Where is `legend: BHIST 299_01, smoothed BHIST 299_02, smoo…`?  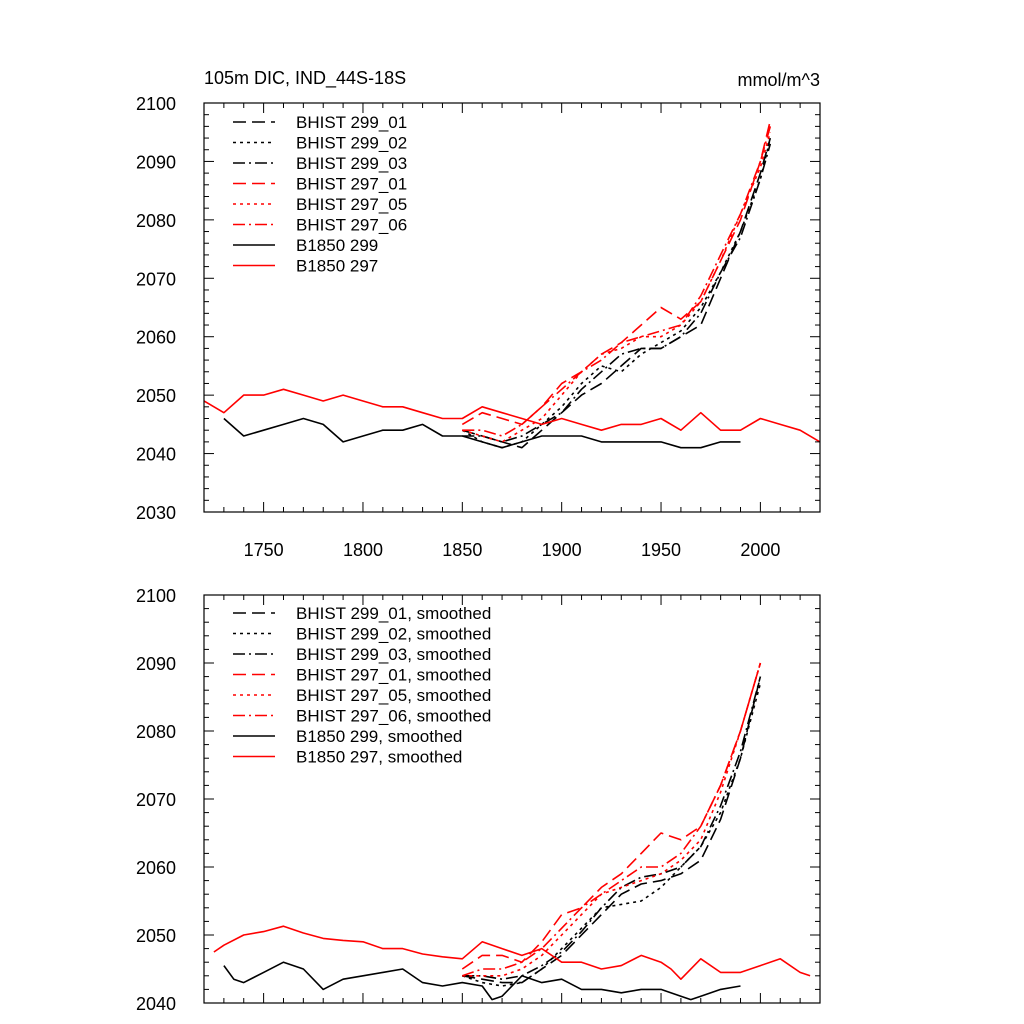
legend: BHIST 299_01, smoothed BHIST 299_02, smoo… is located at coordinates (362, 685).